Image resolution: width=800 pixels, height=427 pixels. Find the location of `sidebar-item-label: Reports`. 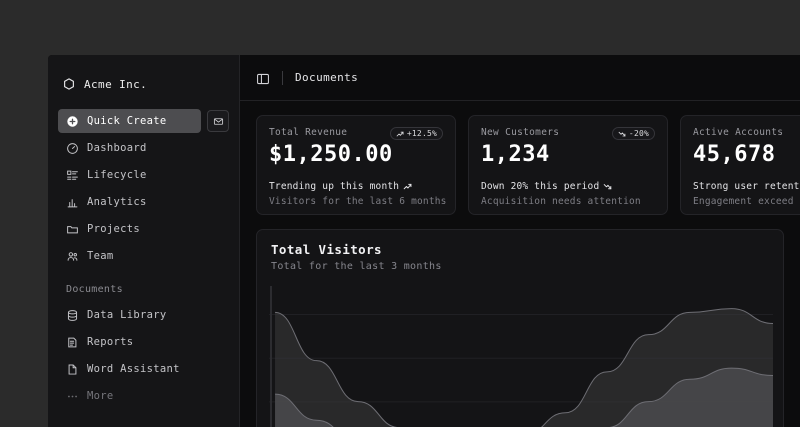

sidebar-item-label: Reports is located at coordinates (110, 342).